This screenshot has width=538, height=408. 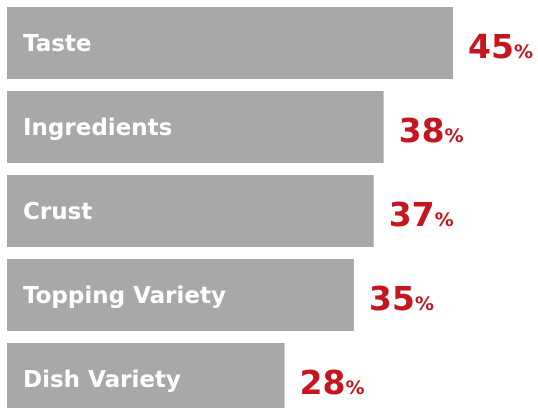 What do you see at coordinates (57, 44) in the screenshot?
I see `category-label-taste: Taste` at bounding box center [57, 44].